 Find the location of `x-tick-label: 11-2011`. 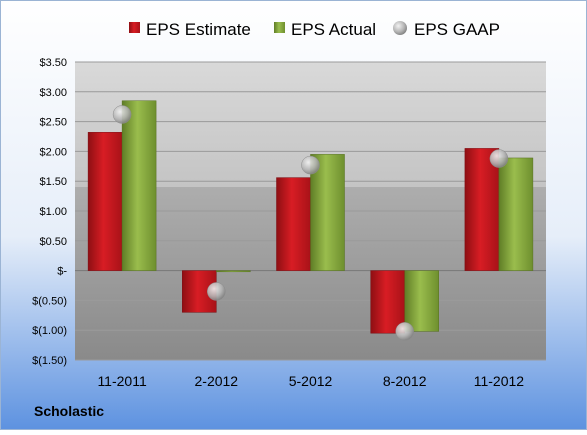

x-tick-label: 11-2011 is located at coordinates (122, 381).